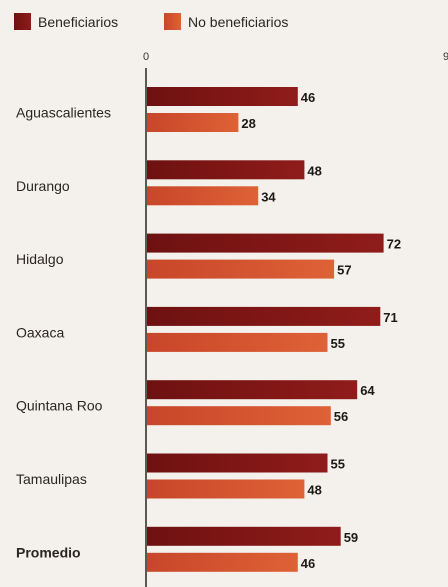  I want to click on value-label-aguascalientes-beneficiarios: 46, so click(308, 97).